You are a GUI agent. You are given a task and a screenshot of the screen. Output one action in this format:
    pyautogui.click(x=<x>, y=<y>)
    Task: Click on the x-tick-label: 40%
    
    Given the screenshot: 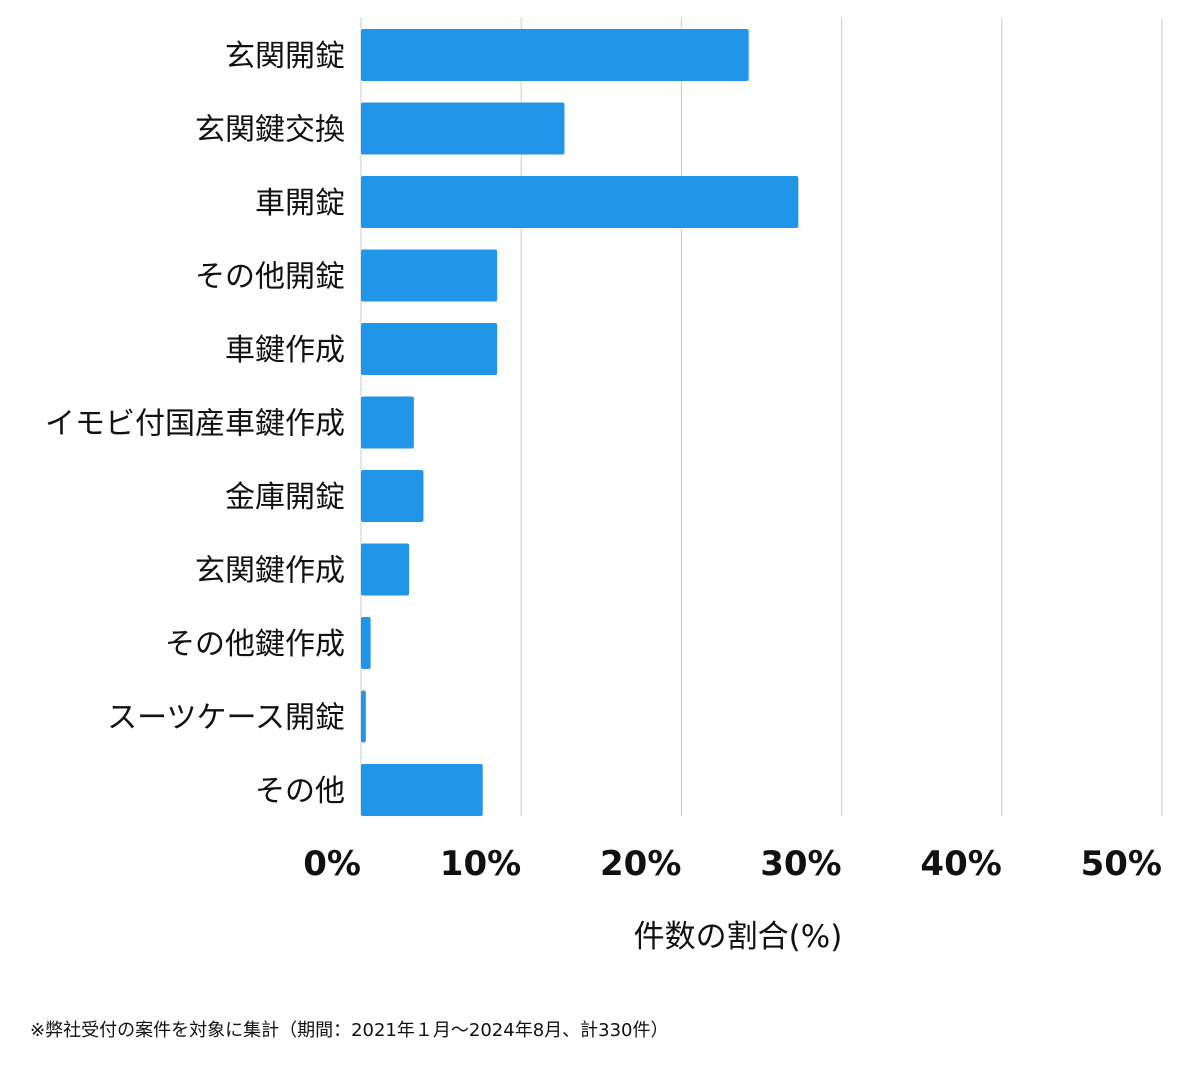 What is the action you would take?
    pyautogui.click(x=960, y=864)
    